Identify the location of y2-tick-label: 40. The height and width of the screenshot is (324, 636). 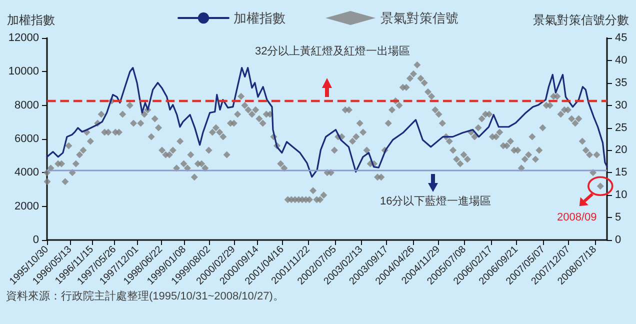
(621, 60).